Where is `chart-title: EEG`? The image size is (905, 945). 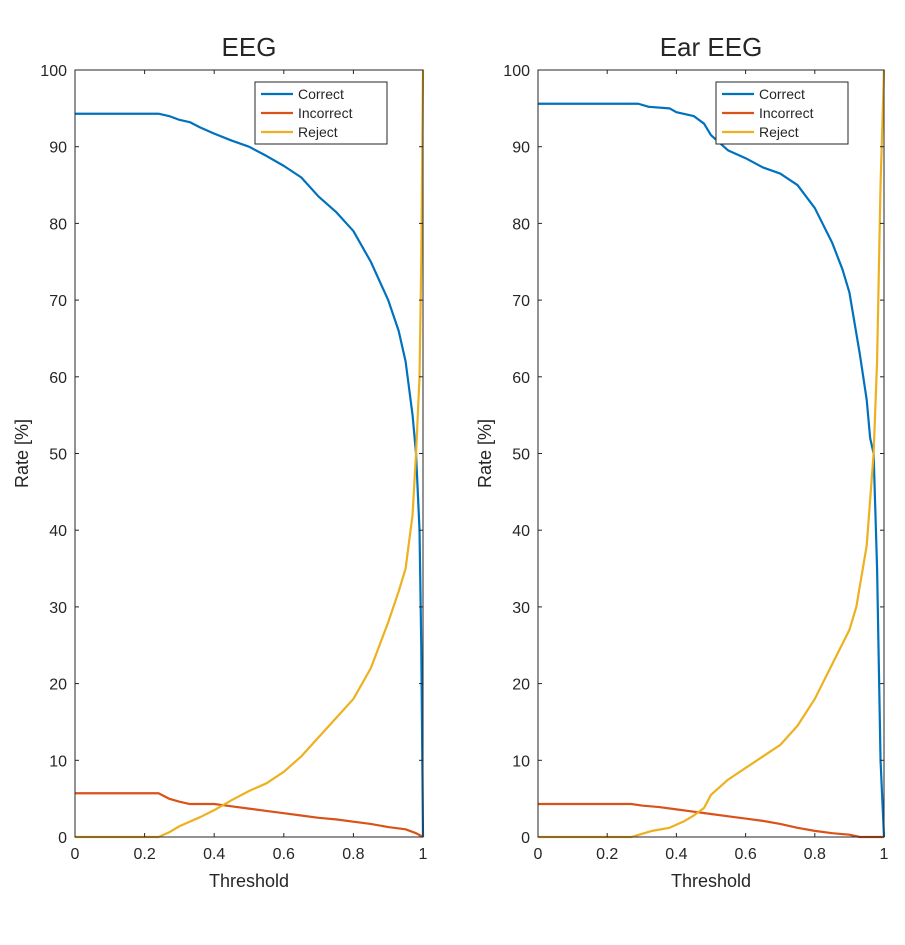
chart-title: EEG is located at coordinates (249, 47).